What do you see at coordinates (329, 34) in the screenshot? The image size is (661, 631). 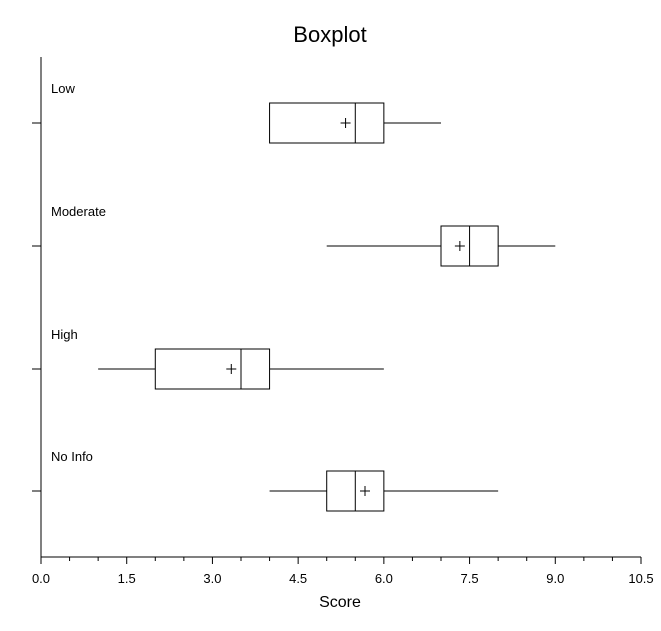 I see `chart-title: Boxplot` at bounding box center [329, 34].